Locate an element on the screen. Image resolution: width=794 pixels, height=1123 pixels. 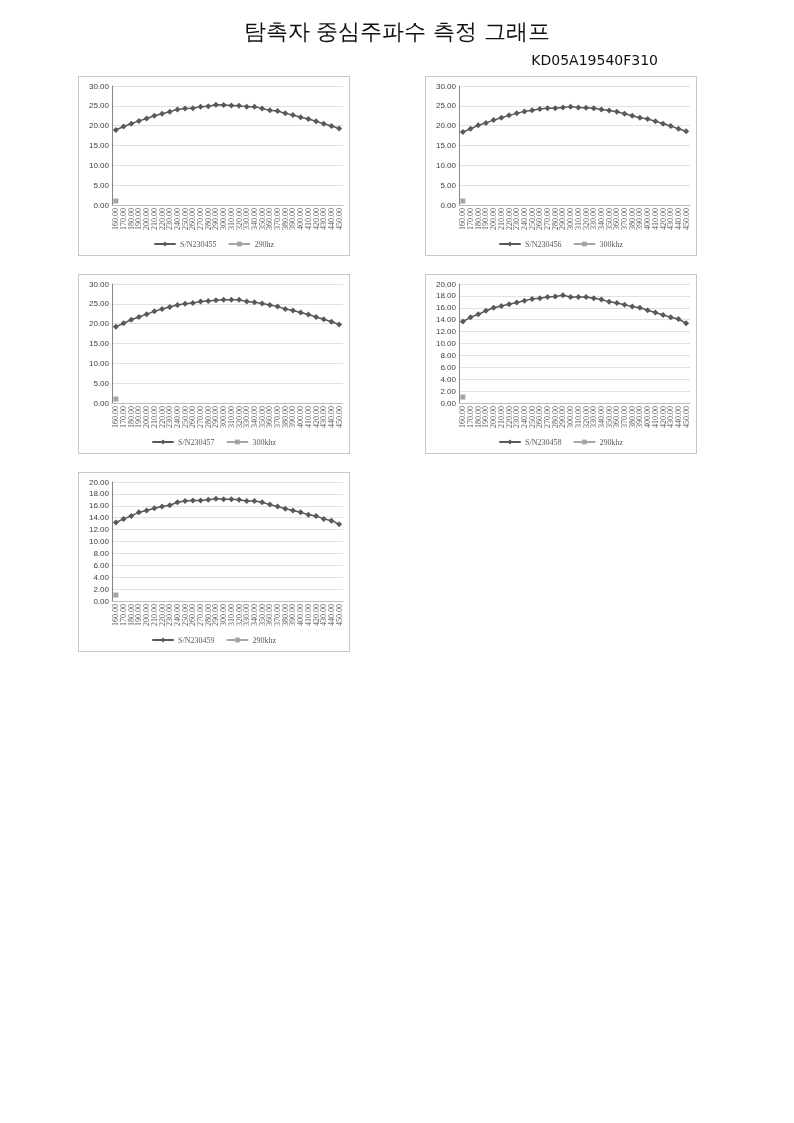
x-tick-label: 380.00 is located at coordinates (285, 417).